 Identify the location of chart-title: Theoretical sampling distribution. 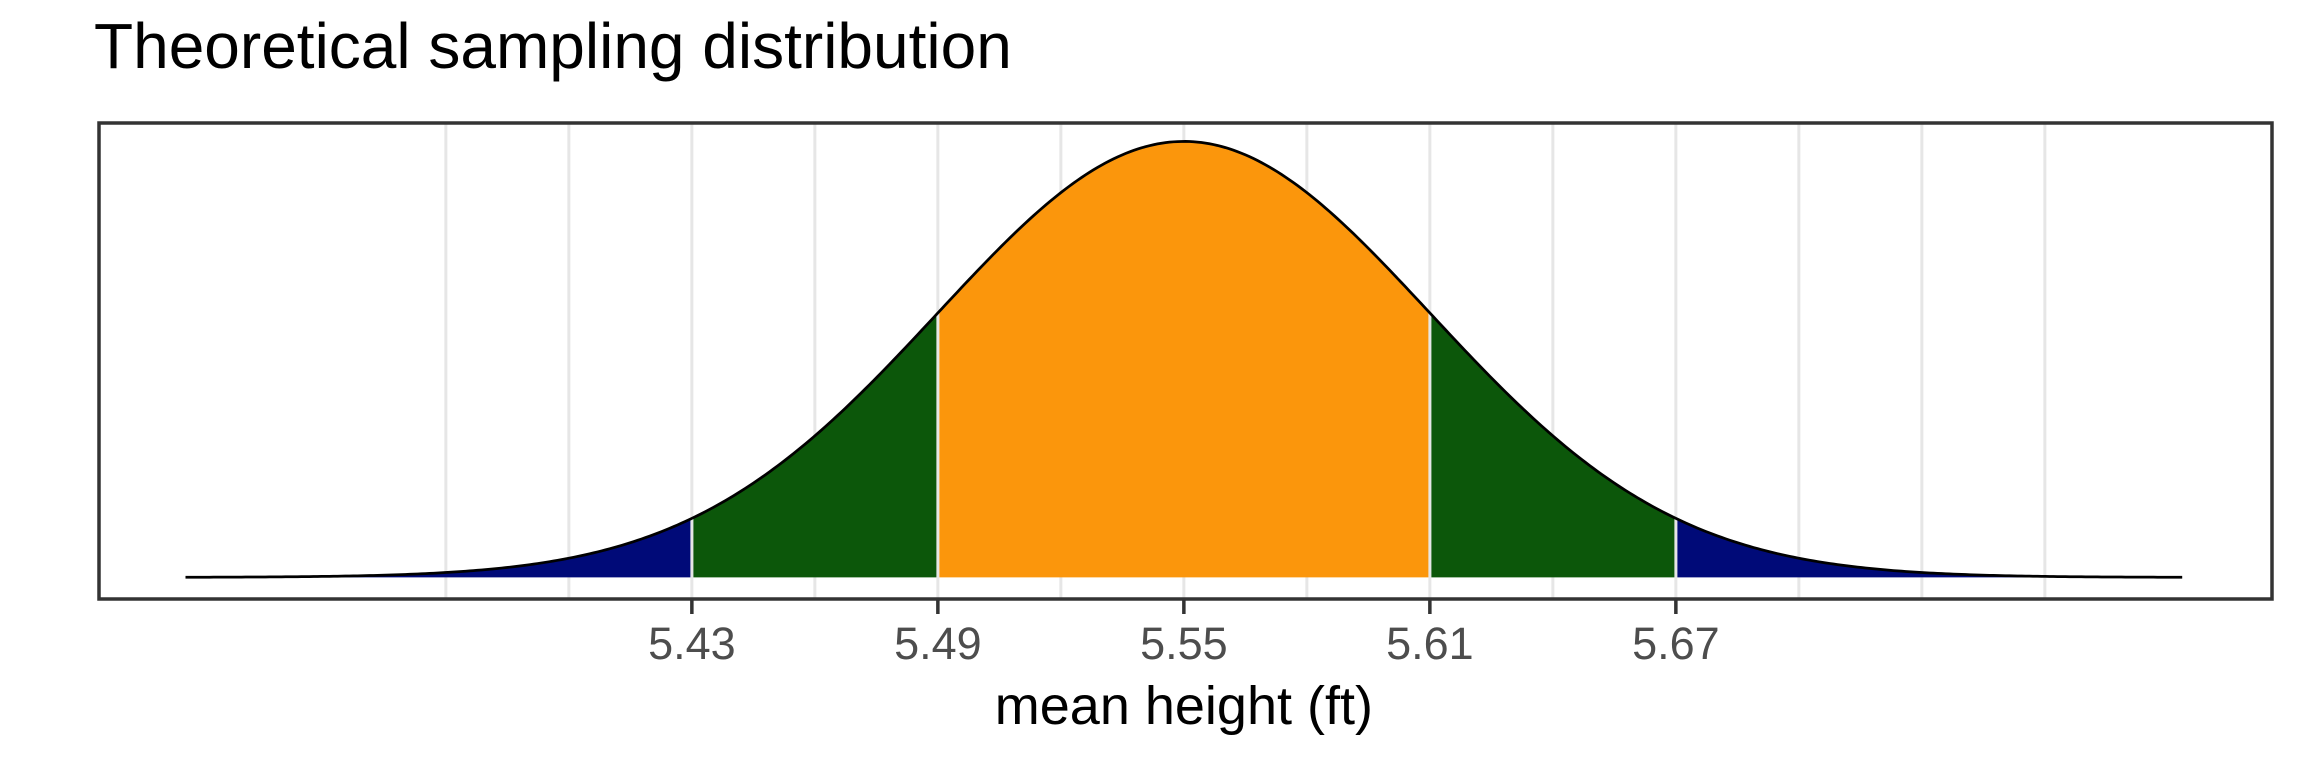
(553, 46).